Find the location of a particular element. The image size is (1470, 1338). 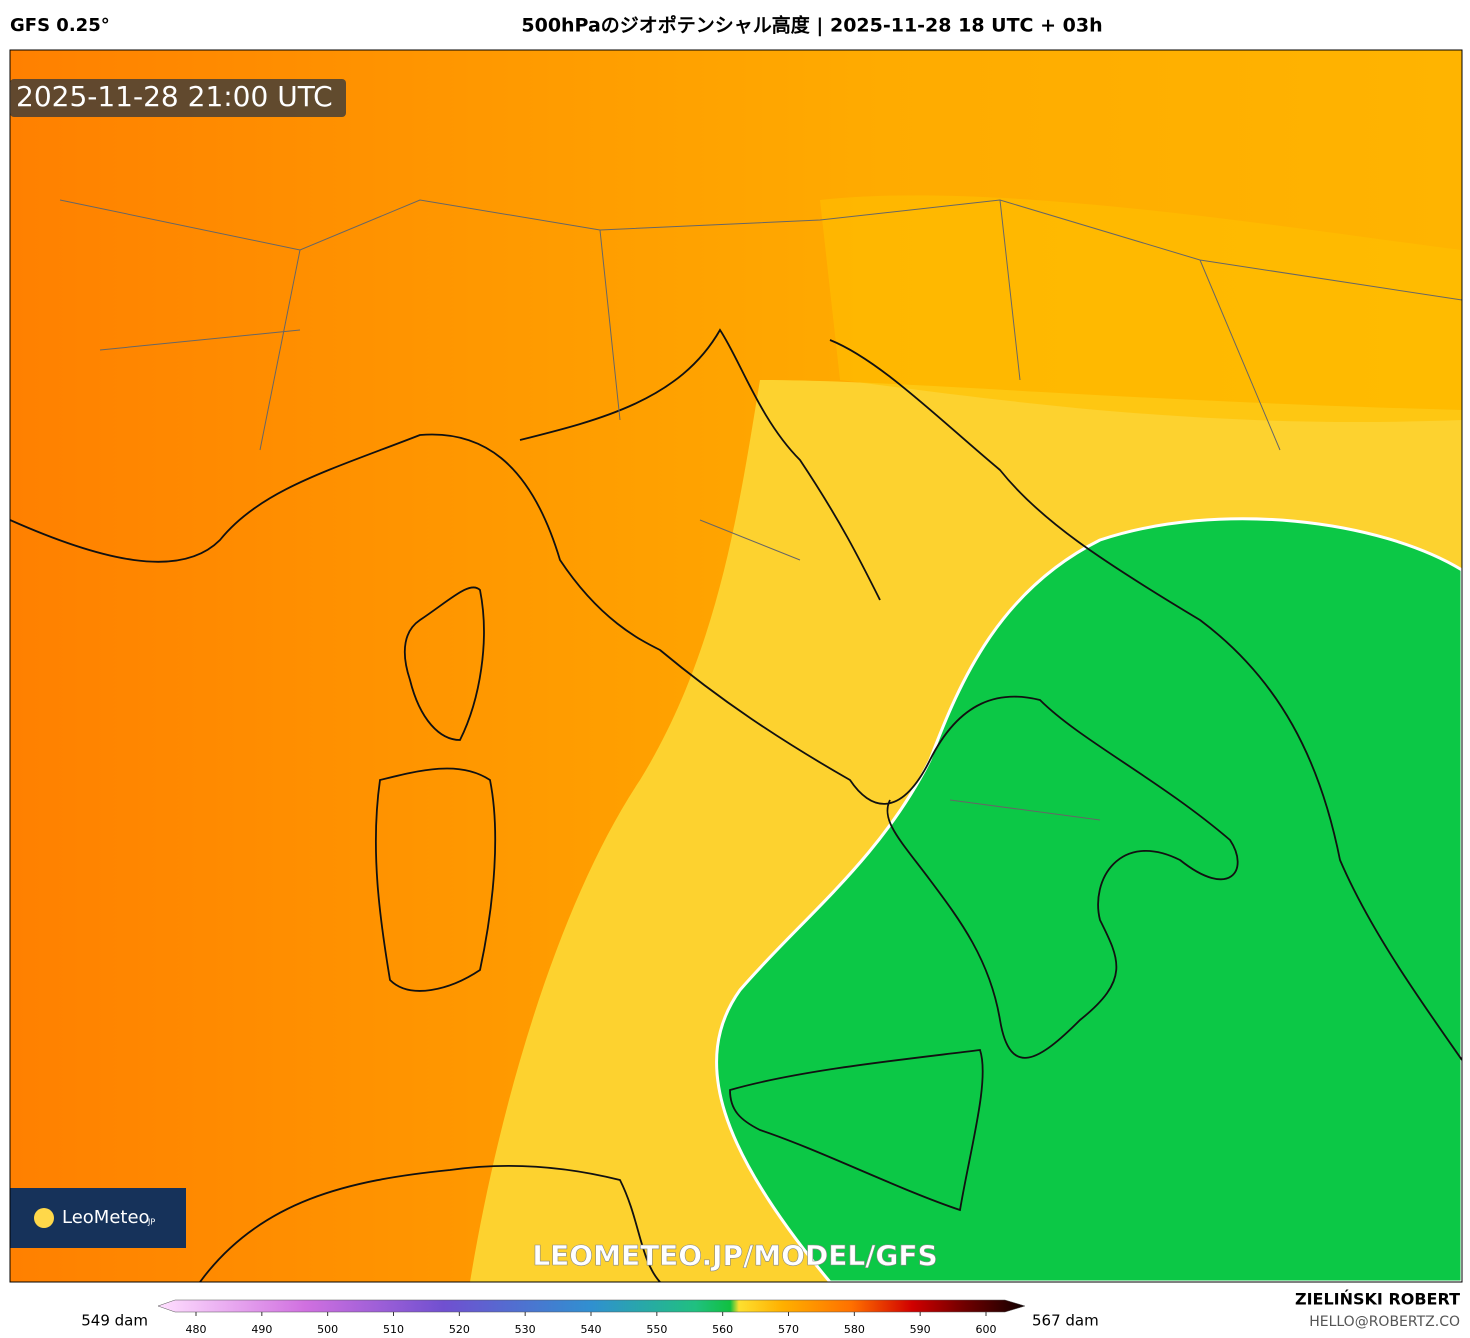

logo-sun is located at coordinates (44, 1218).